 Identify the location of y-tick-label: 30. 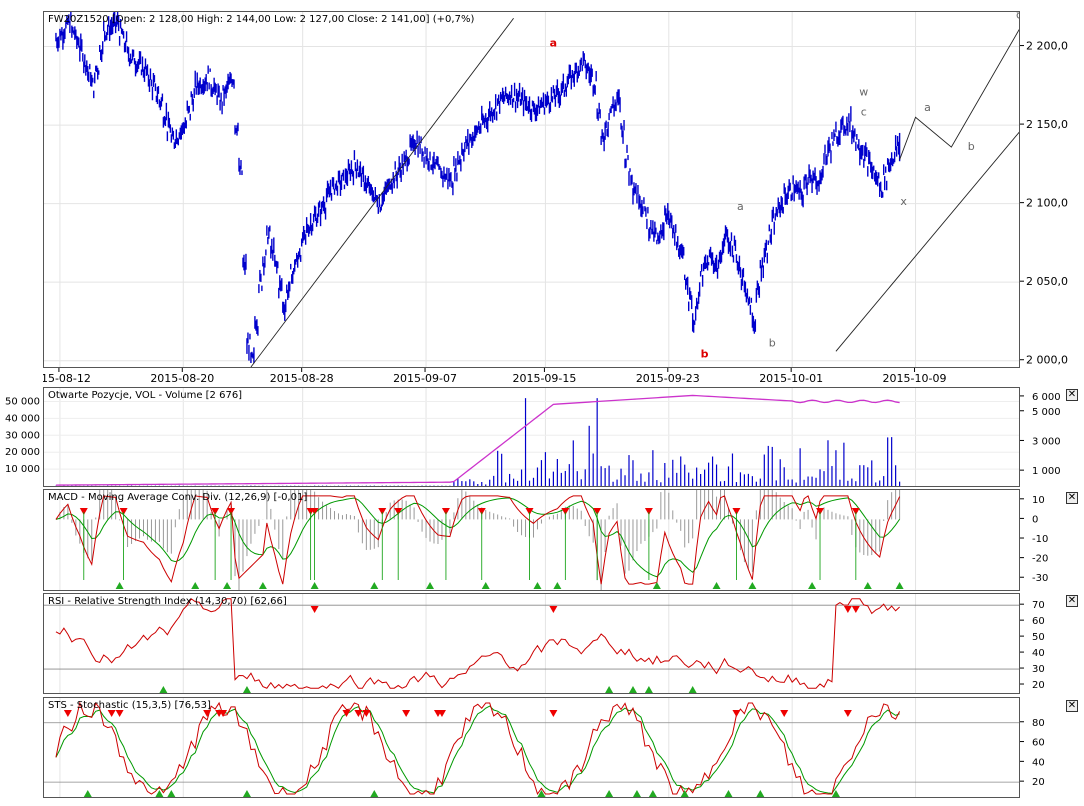
(1038, 669).